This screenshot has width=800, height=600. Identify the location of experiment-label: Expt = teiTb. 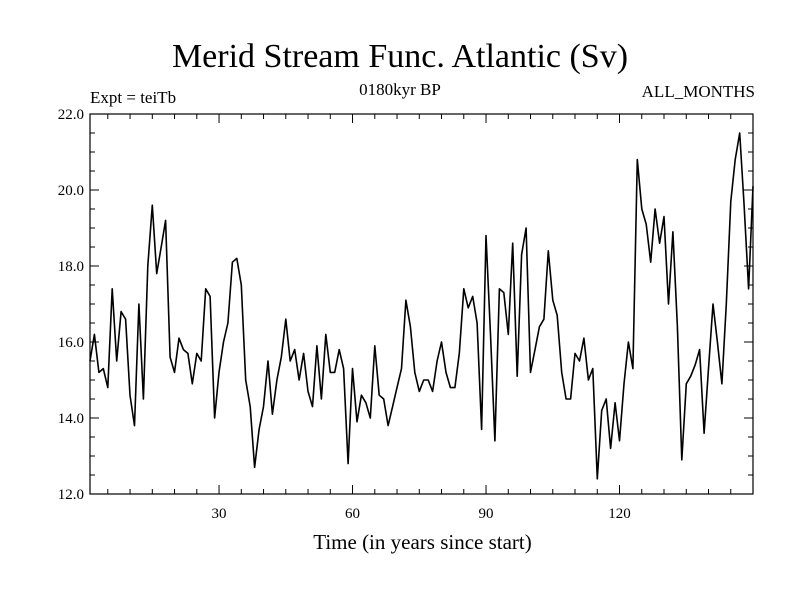
(133, 97).